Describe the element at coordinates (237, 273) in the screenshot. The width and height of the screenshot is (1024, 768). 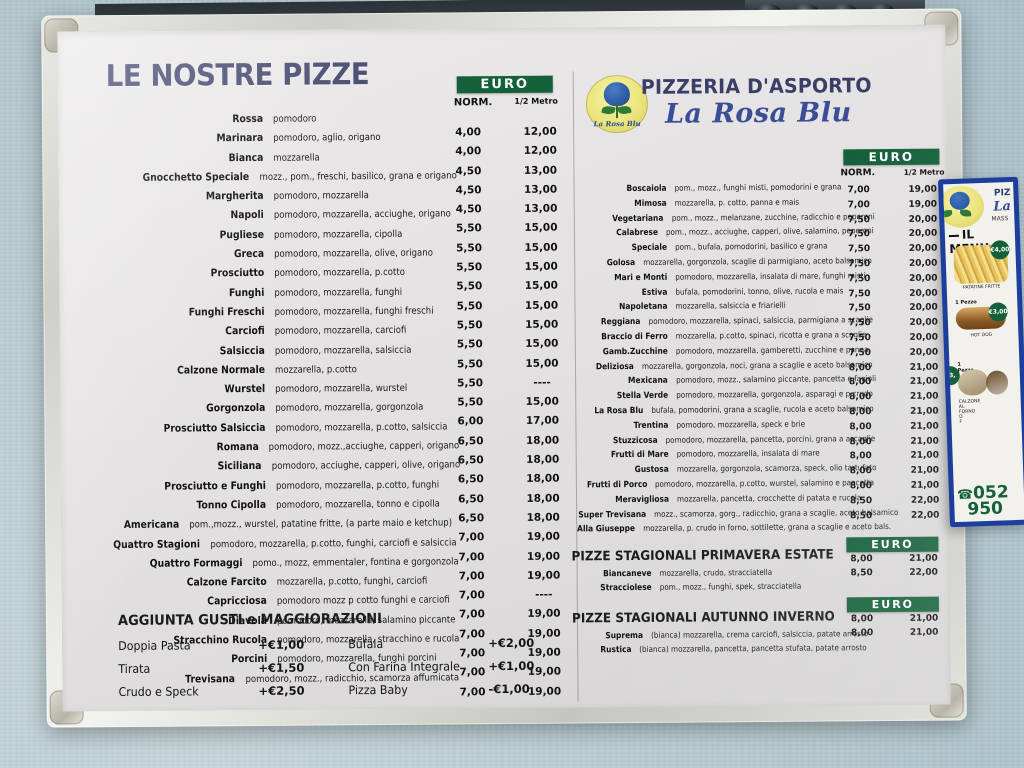
I see `menu-item-name: Prosciutto` at that location.